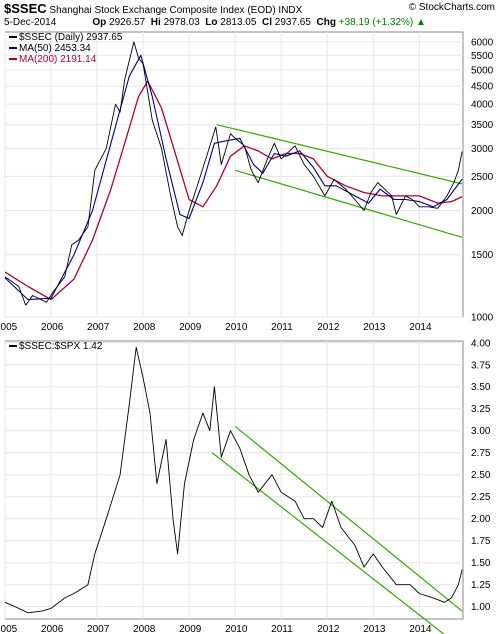 This screenshot has width=499, height=634. Describe the element at coordinates (267, 22) in the screenshot. I see `close-label: Cl` at that location.